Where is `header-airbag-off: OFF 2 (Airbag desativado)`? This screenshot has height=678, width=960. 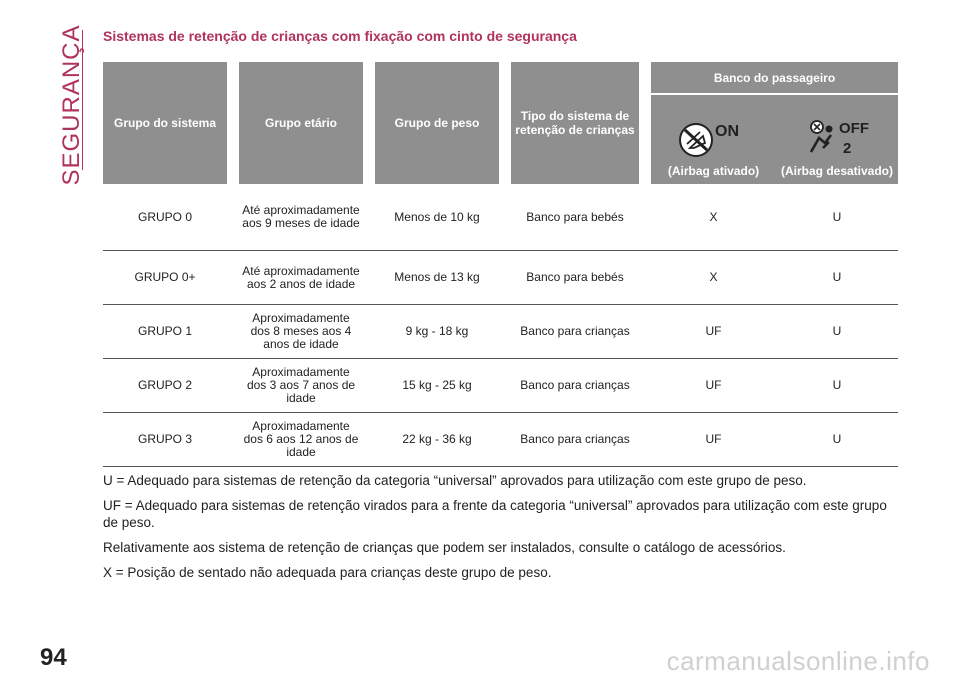 header-airbag-off: OFF 2 (Airbag desativado) is located at coordinates (837, 139).